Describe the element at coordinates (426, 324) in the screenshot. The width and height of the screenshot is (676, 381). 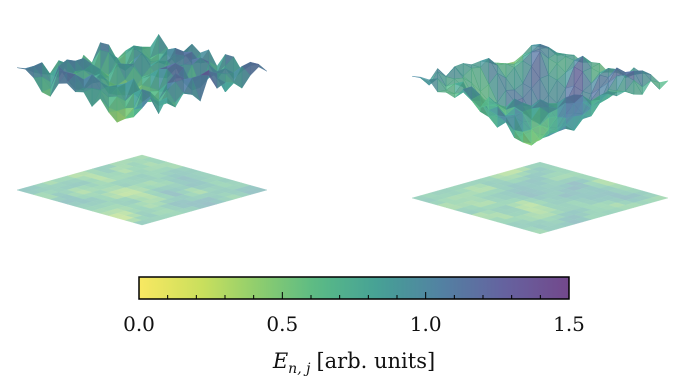
I see `colorbar-tick-label: 1.0` at that location.